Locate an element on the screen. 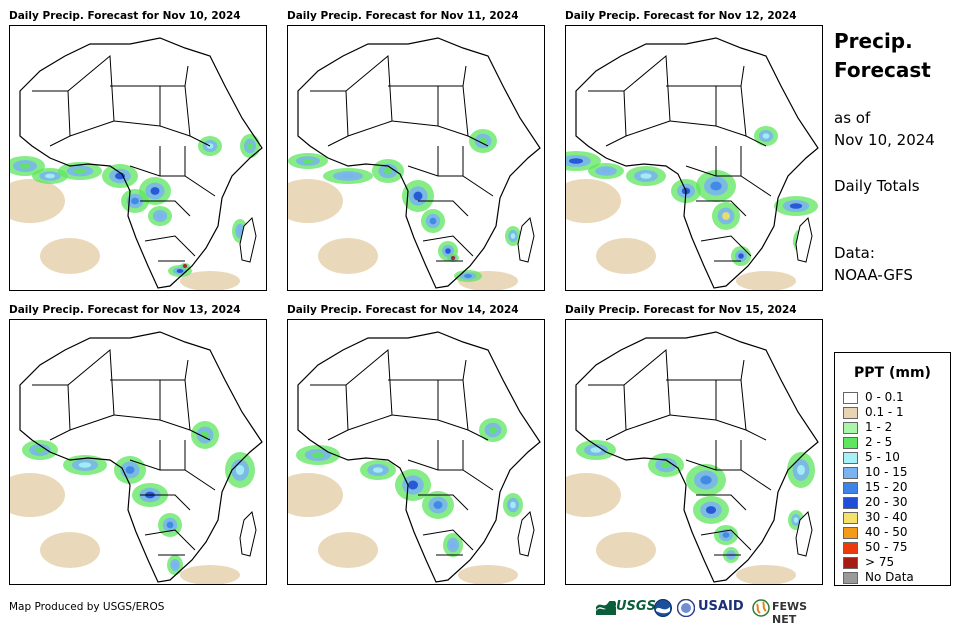  legend-item: 2 - 5 is located at coordinates (867, 442).